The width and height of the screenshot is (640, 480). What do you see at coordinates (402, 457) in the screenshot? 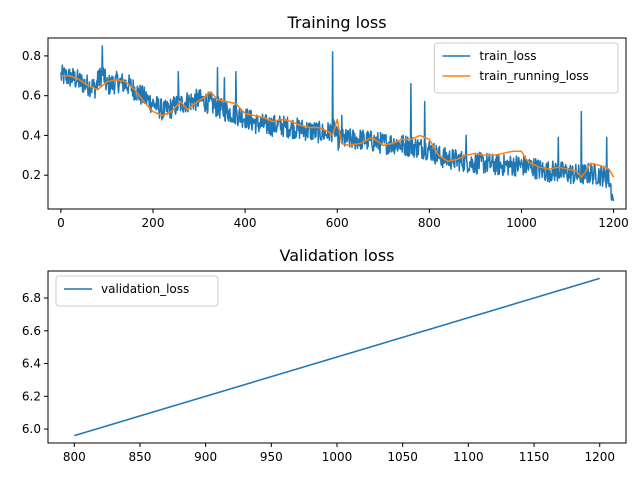
I see `x-tick-label: 1050` at bounding box center [402, 457].